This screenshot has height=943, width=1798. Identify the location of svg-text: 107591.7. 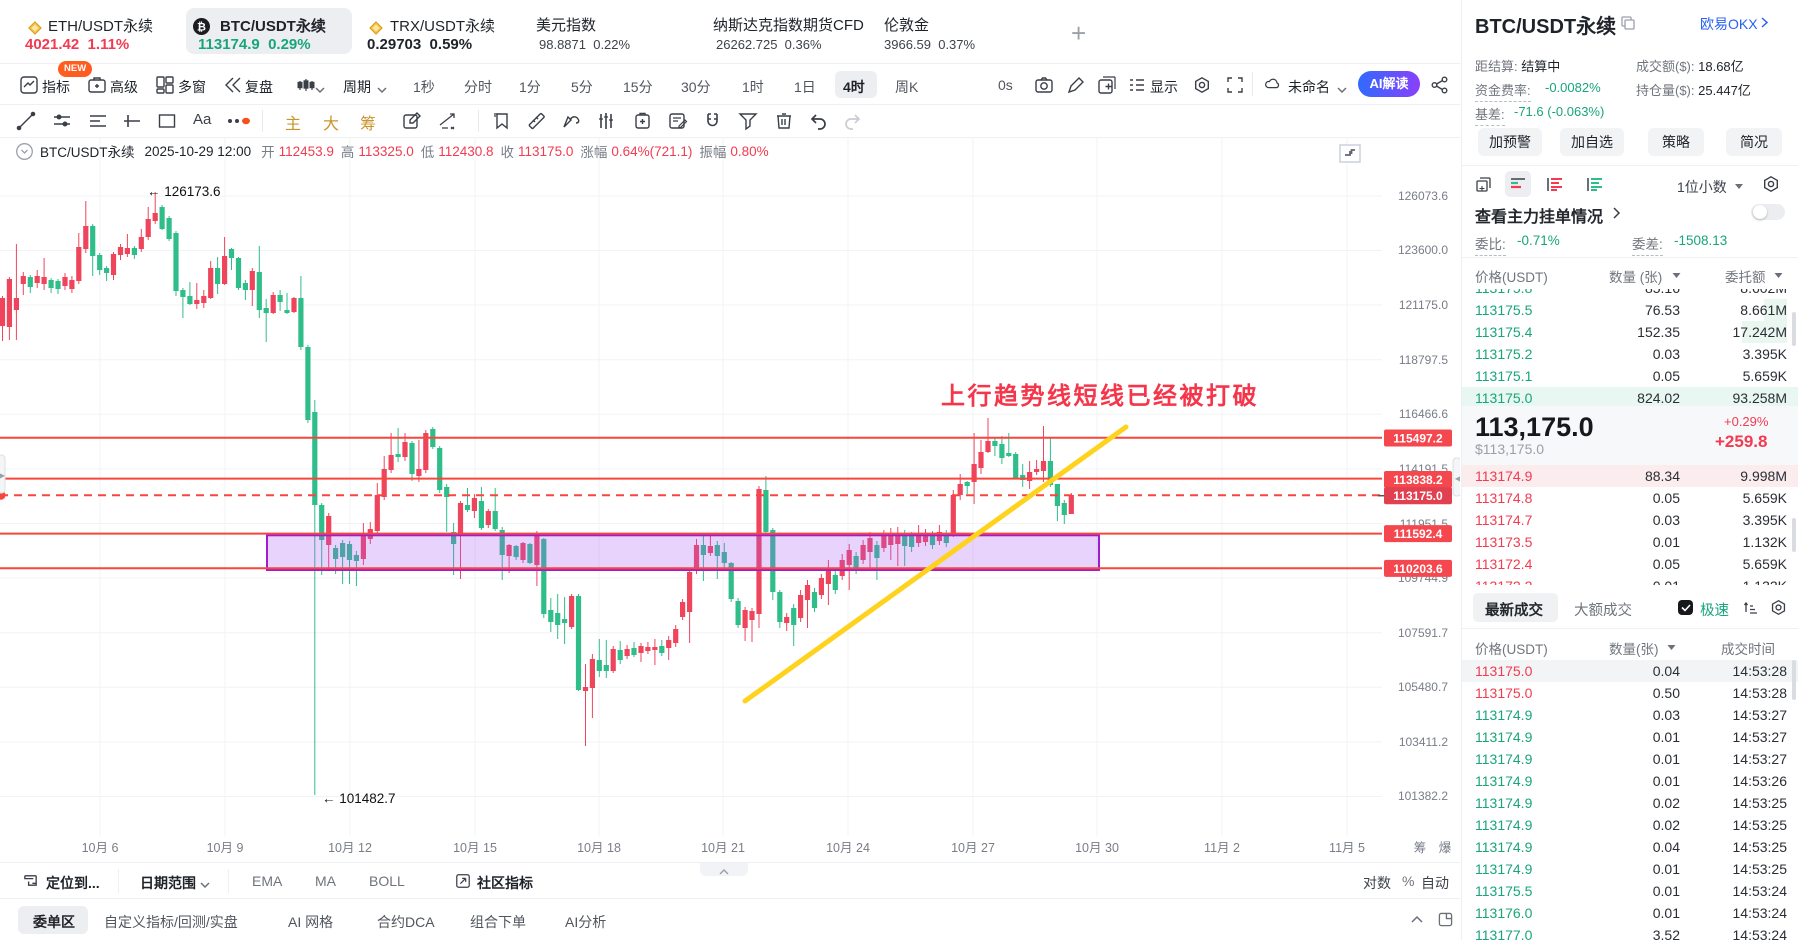
(1423, 633).